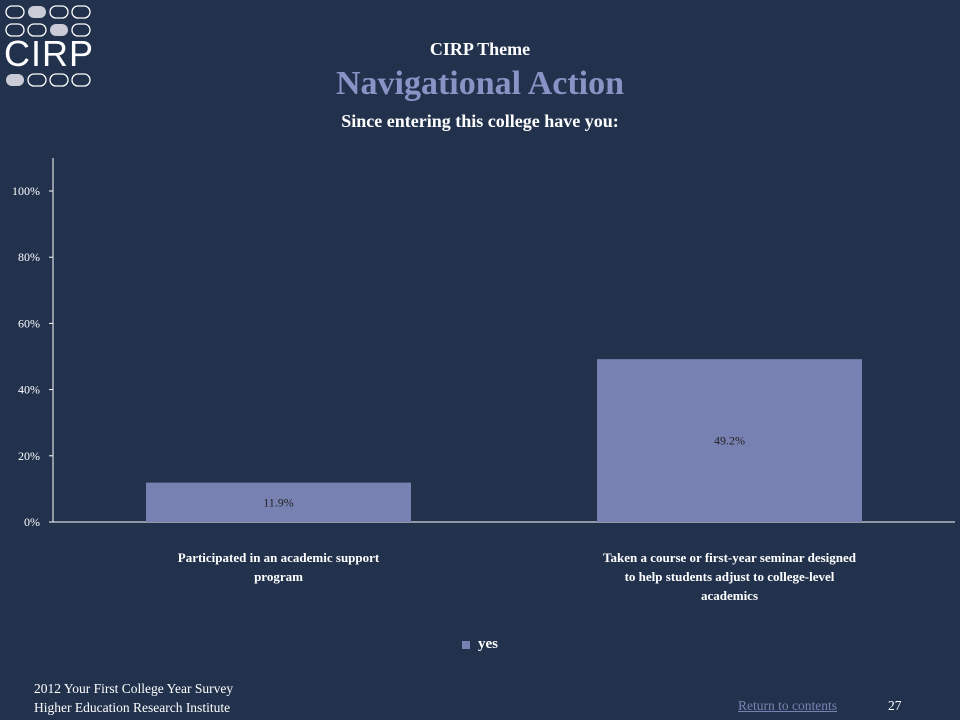 The image size is (960, 720). I want to click on y-tick-label: 40%, so click(29, 390).